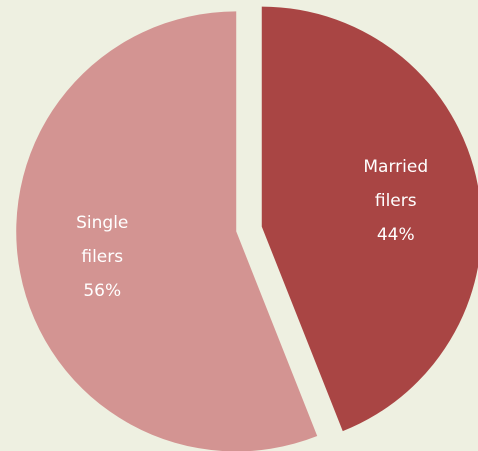 This screenshot has width=478, height=451. Describe the element at coordinates (395, 184) in the screenshot. I see `slice-label: Married filers` at that location.